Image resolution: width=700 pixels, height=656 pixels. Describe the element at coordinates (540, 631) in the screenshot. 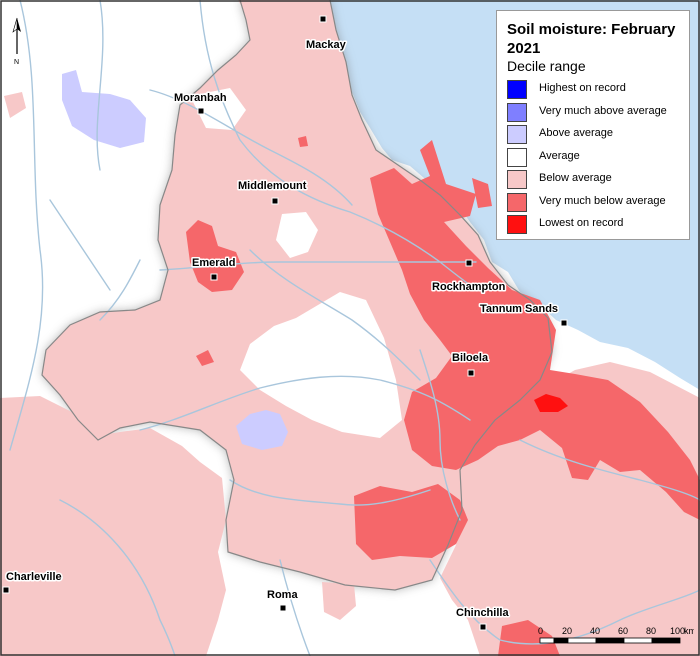

I see `scale-tick-0: 0` at that location.